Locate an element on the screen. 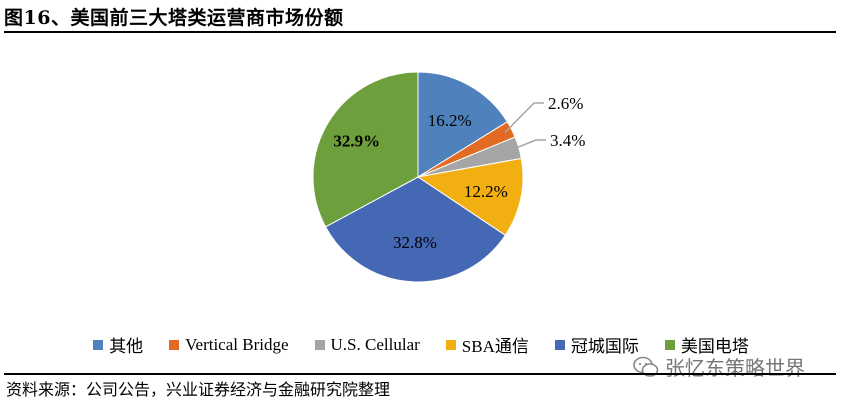  watermark-text: 张忆东策略世界 is located at coordinates (735, 368).